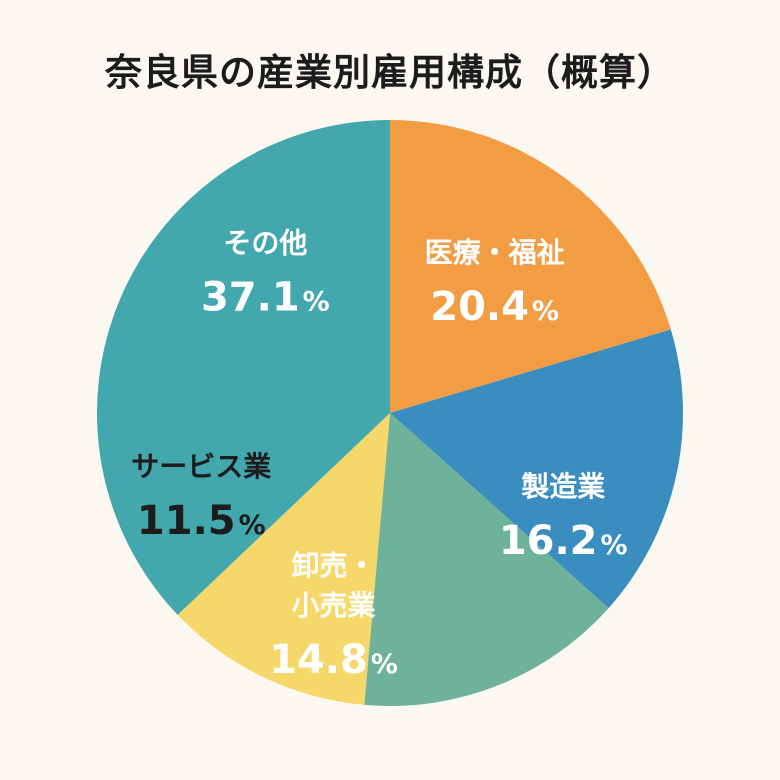  I want to click on slice-label: その他, so click(265, 243).